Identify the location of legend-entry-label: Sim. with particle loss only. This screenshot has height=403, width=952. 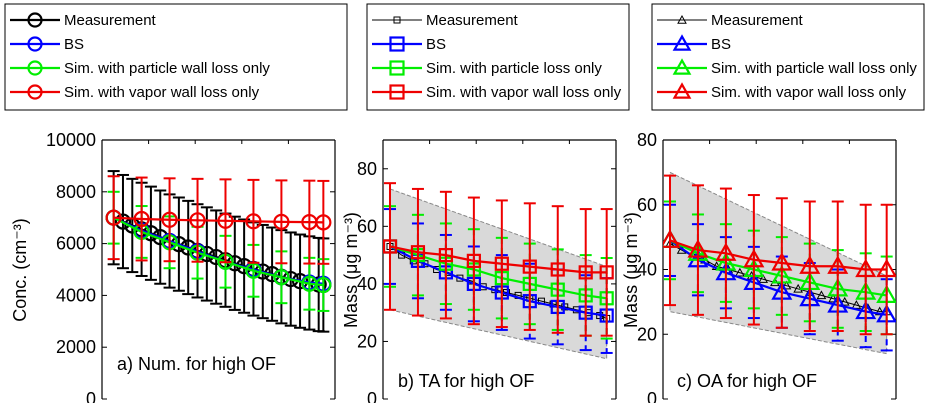
(514, 68).